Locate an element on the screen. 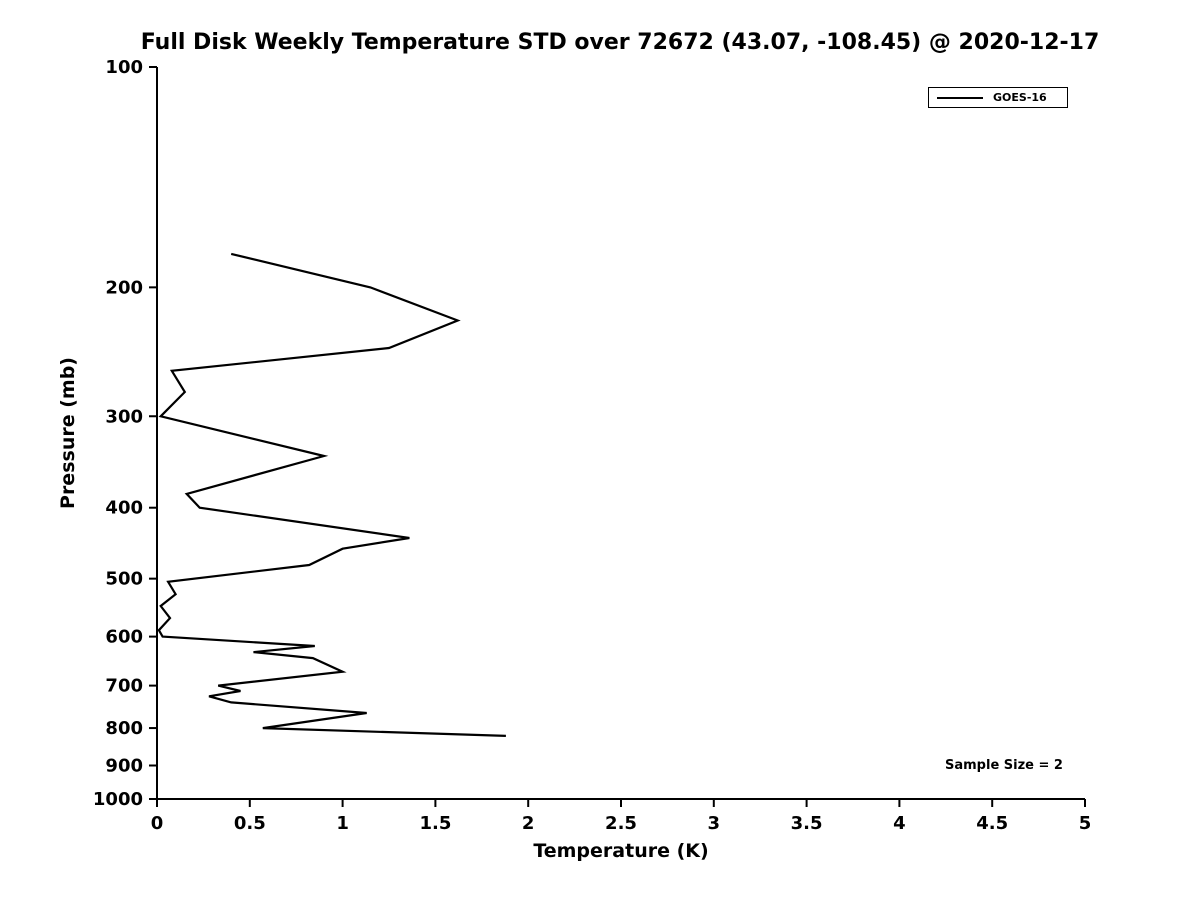  y-tick-label: 700 is located at coordinates (124, 686).